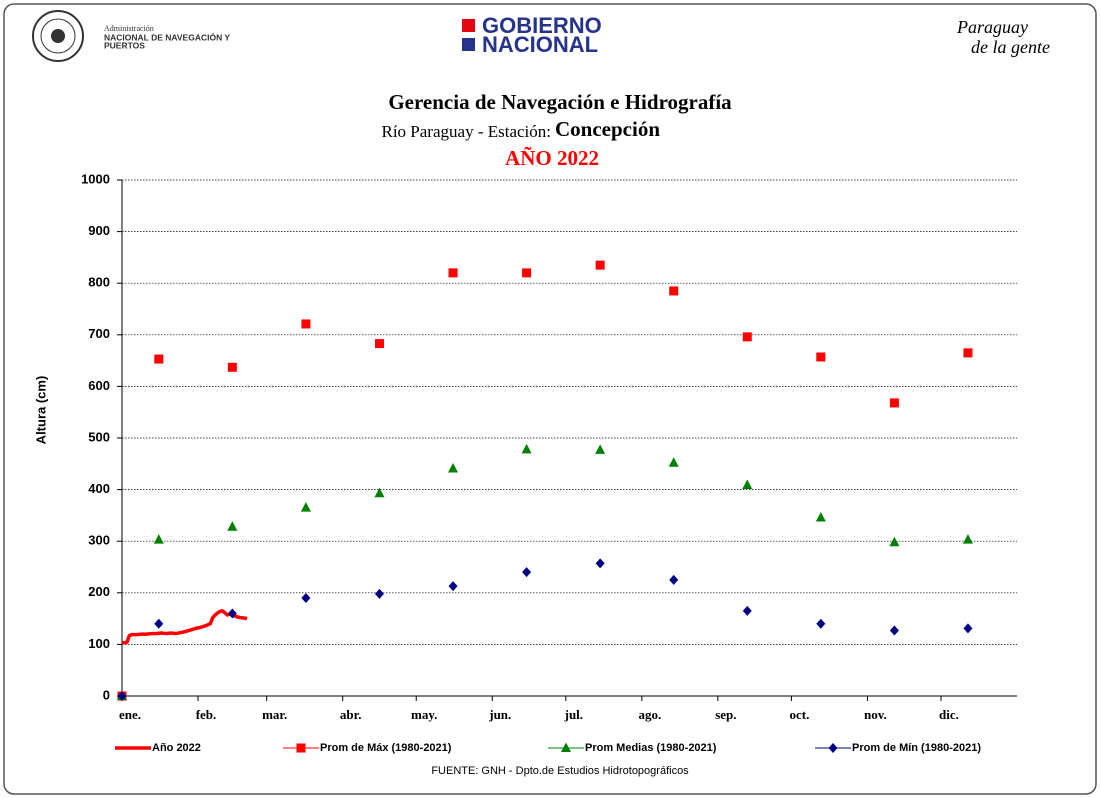 This screenshot has width=1101, height=798. What do you see at coordinates (274, 714) in the screenshot?
I see `x-tick-label: mar.` at bounding box center [274, 714].